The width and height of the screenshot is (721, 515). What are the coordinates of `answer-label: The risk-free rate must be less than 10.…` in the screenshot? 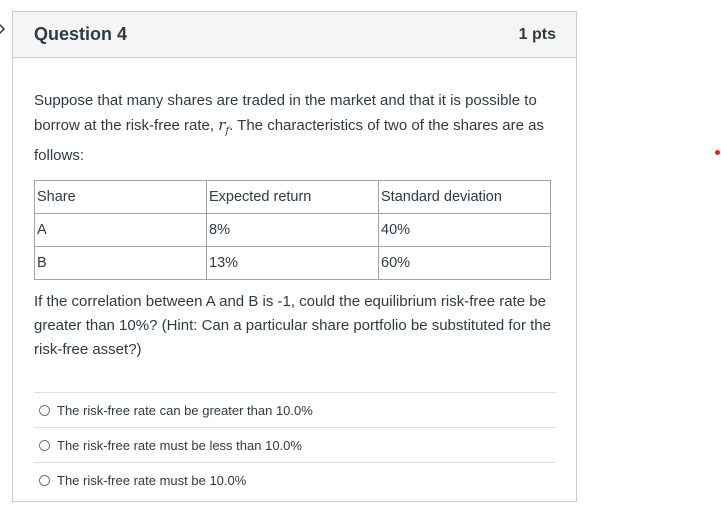 It's located at (179, 445).